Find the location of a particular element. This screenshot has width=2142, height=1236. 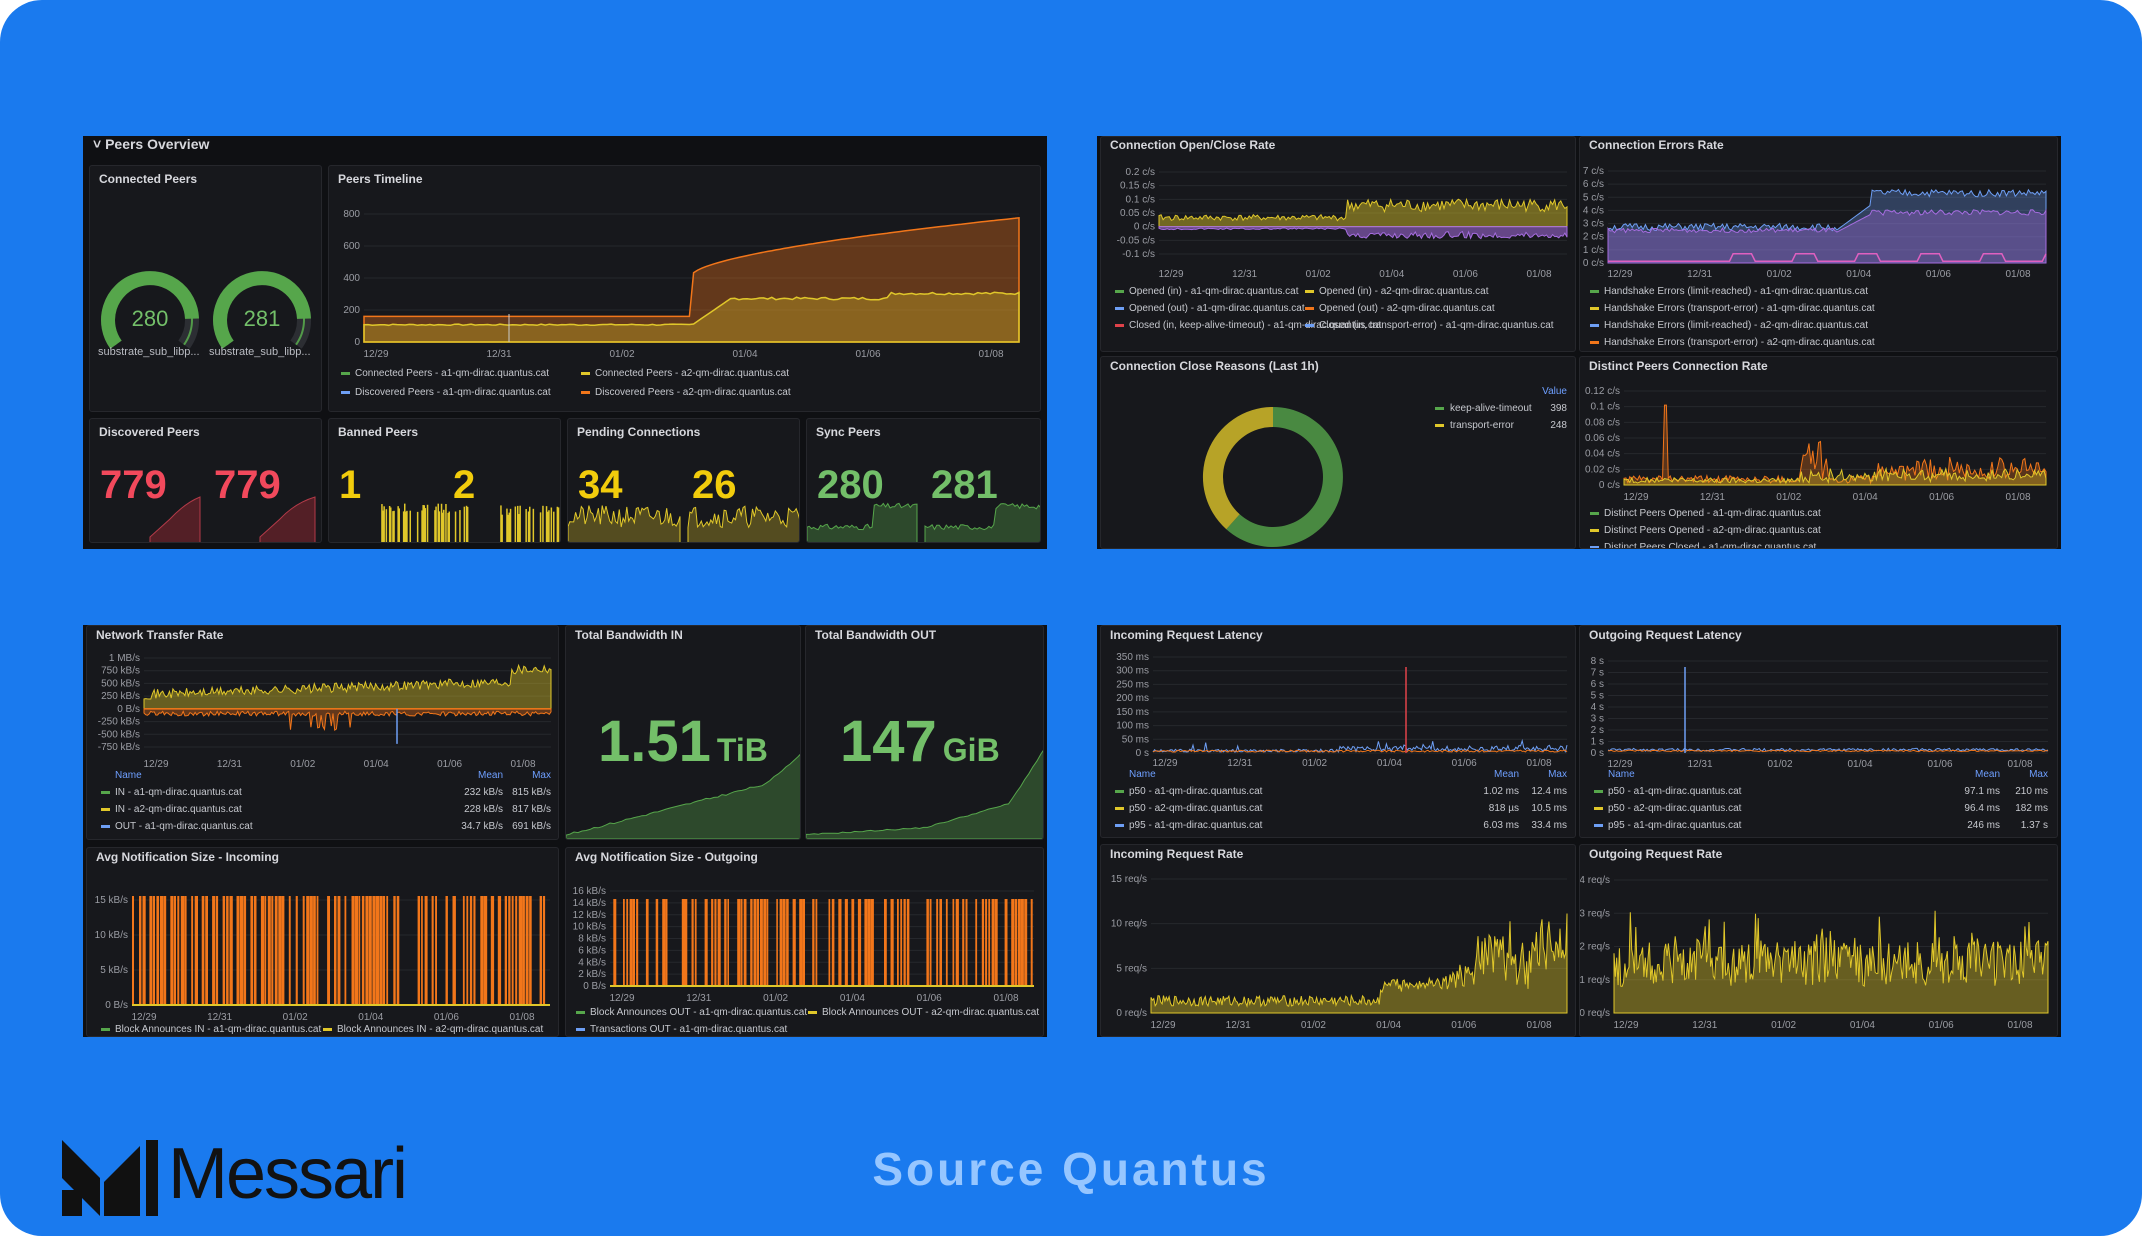

x-tick-label: 12/31 is located at coordinates (698, 998).